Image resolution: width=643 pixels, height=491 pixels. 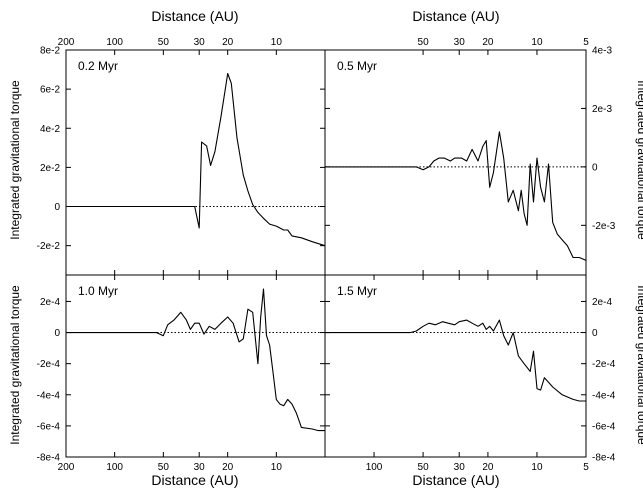 What do you see at coordinates (50, 168) in the screenshot?
I see `y-tick-label: 2e-2` at bounding box center [50, 168].